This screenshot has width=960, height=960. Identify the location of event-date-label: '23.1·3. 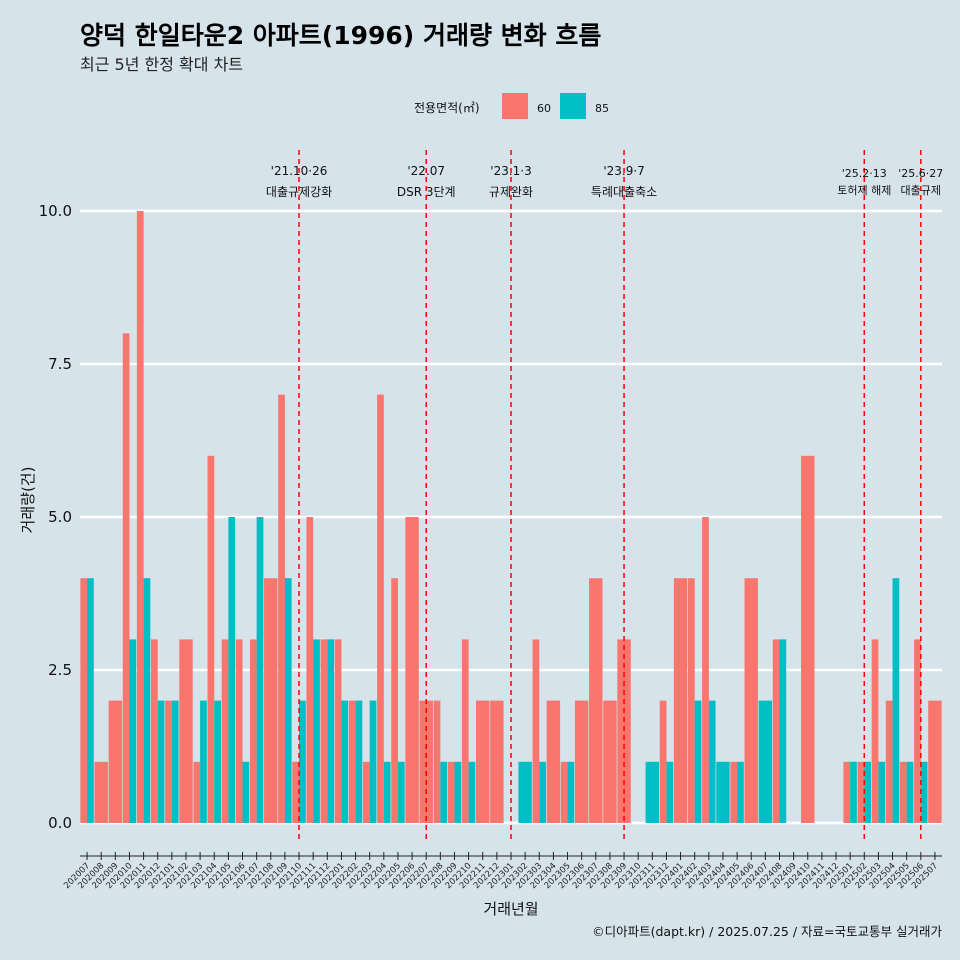
(510, 171).